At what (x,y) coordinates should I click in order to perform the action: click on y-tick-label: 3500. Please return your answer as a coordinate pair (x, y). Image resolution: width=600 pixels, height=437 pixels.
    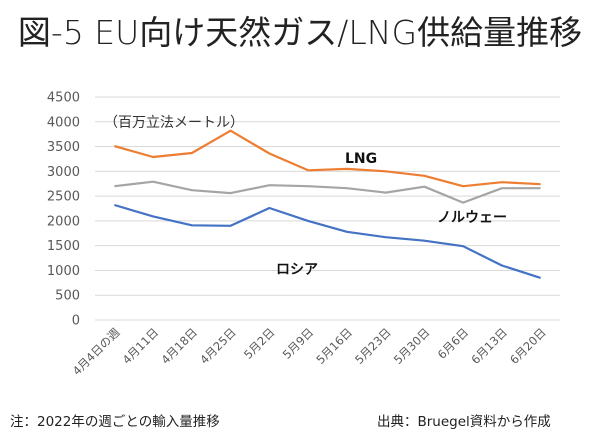
    Looking at the image, I should click on (63, 147).